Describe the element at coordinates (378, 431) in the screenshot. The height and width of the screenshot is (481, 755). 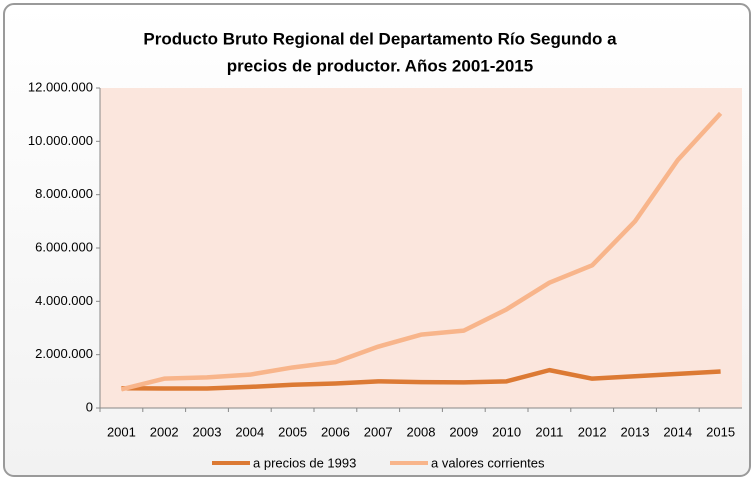
I see `x-tick-label: 2007` at that location.